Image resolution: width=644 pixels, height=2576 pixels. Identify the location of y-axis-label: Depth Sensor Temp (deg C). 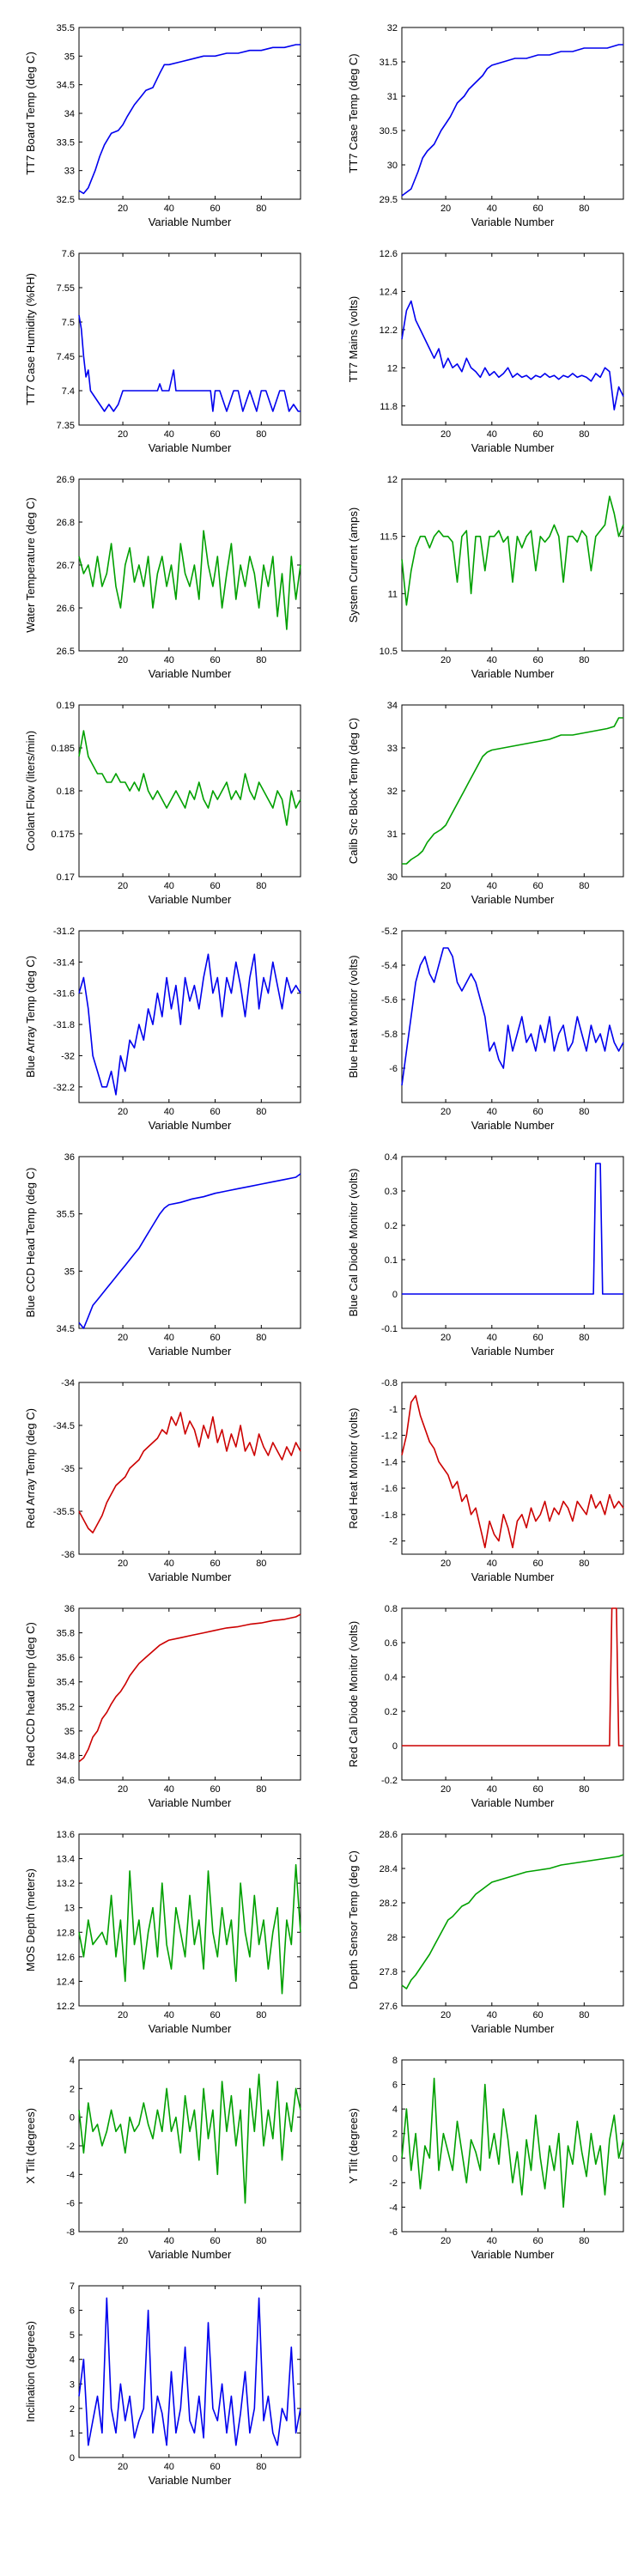
(354, 1920).